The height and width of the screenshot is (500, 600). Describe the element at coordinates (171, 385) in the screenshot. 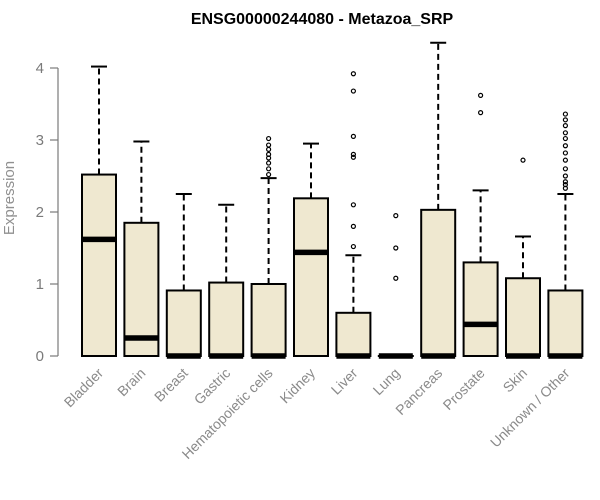

I see `x-tick-label: Breast` at that location.